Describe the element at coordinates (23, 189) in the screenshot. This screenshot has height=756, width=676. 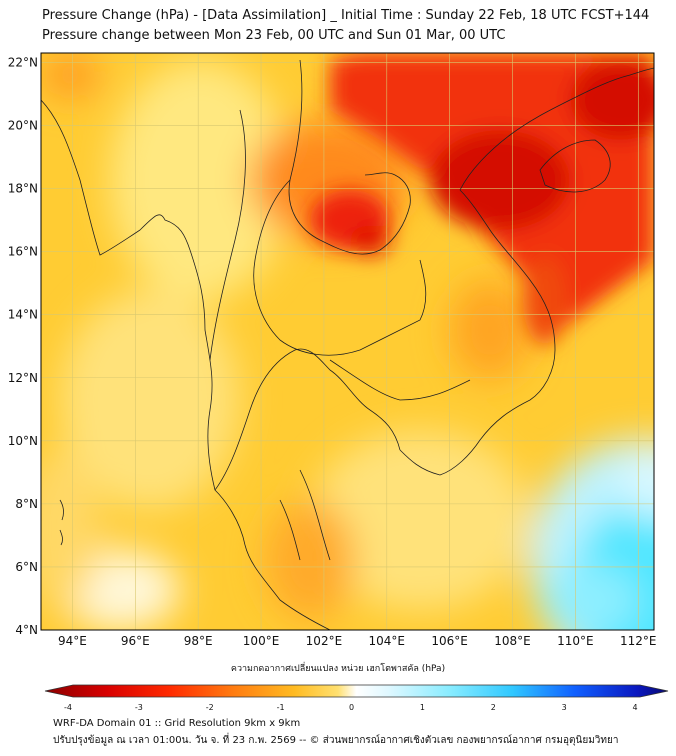
I see `lat-tick-label: 18°N` at that location.